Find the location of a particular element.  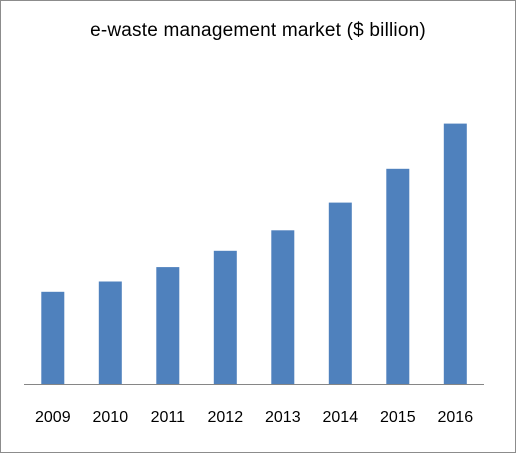

bar-2012 is located at coordinates (225, 317).